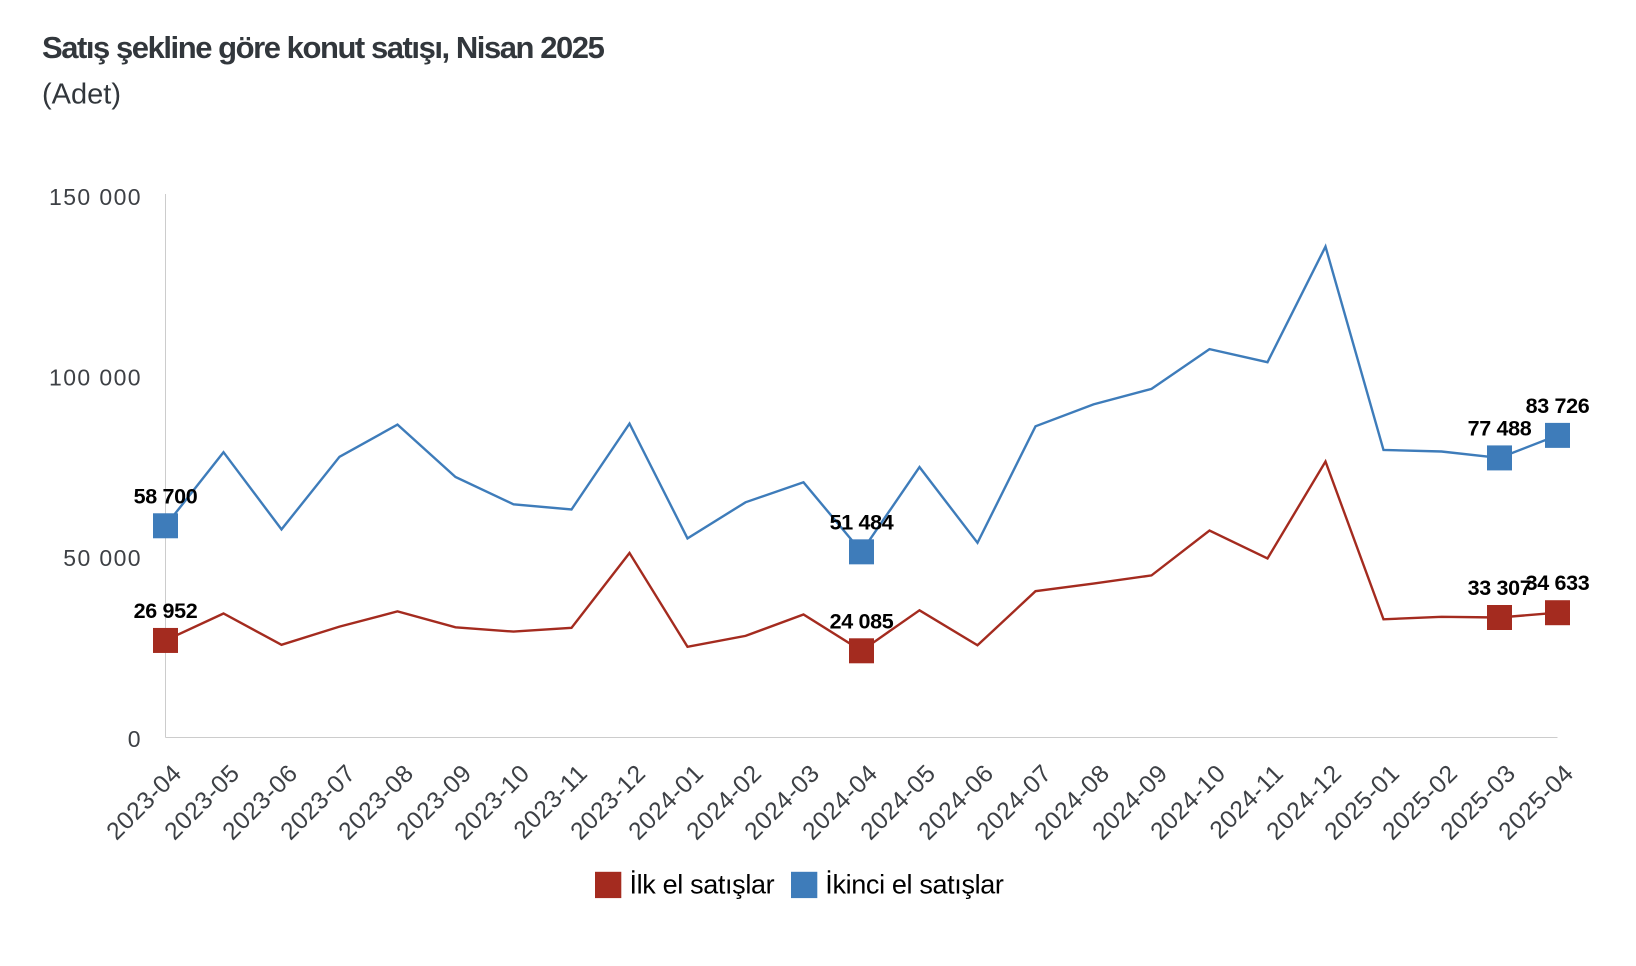  Describe the element at coordinates (1500, 428) in the screenshot. I see `svg-text: 77 488` at that location.